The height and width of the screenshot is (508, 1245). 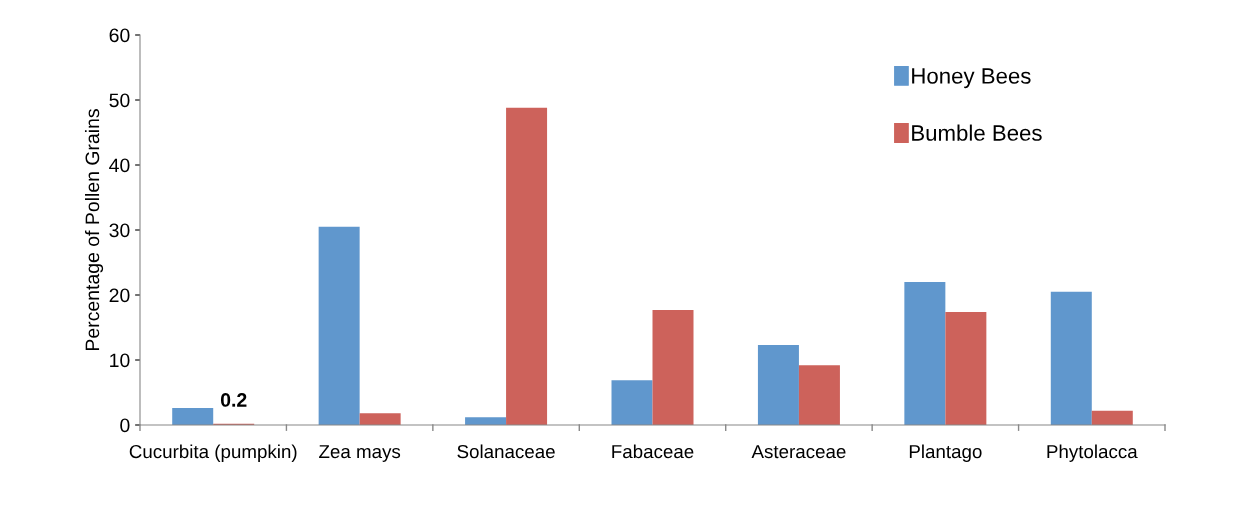 I want to click on x-tick-label: Solanaceae, so click(x=506, y=451).